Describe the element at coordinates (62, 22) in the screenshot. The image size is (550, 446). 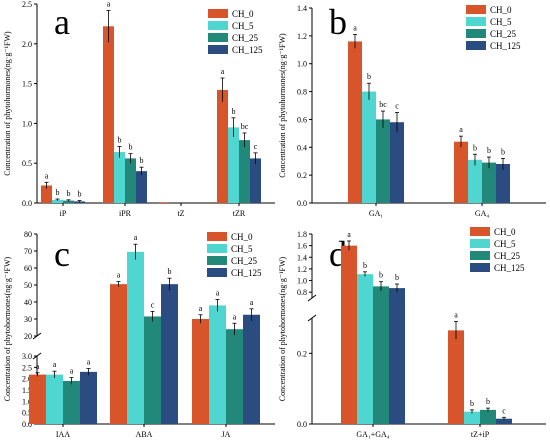
I see `panel-label: a` at that location.